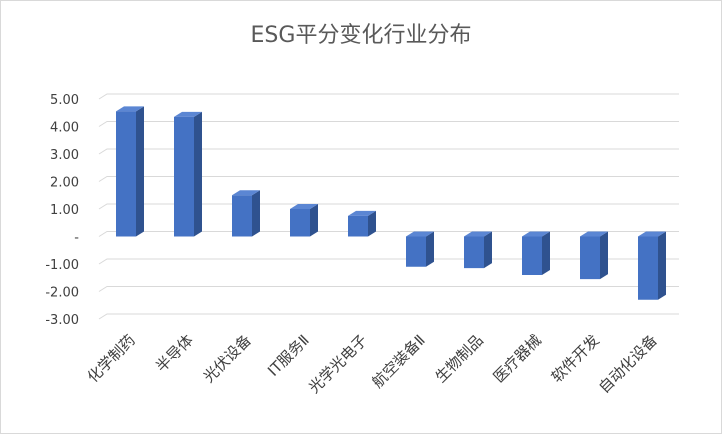 This screenshot has height=434, width=722. Describe the element at coordinates (62, 293) in the screenshot. I see `y-tick-label: -2.00` at that location.